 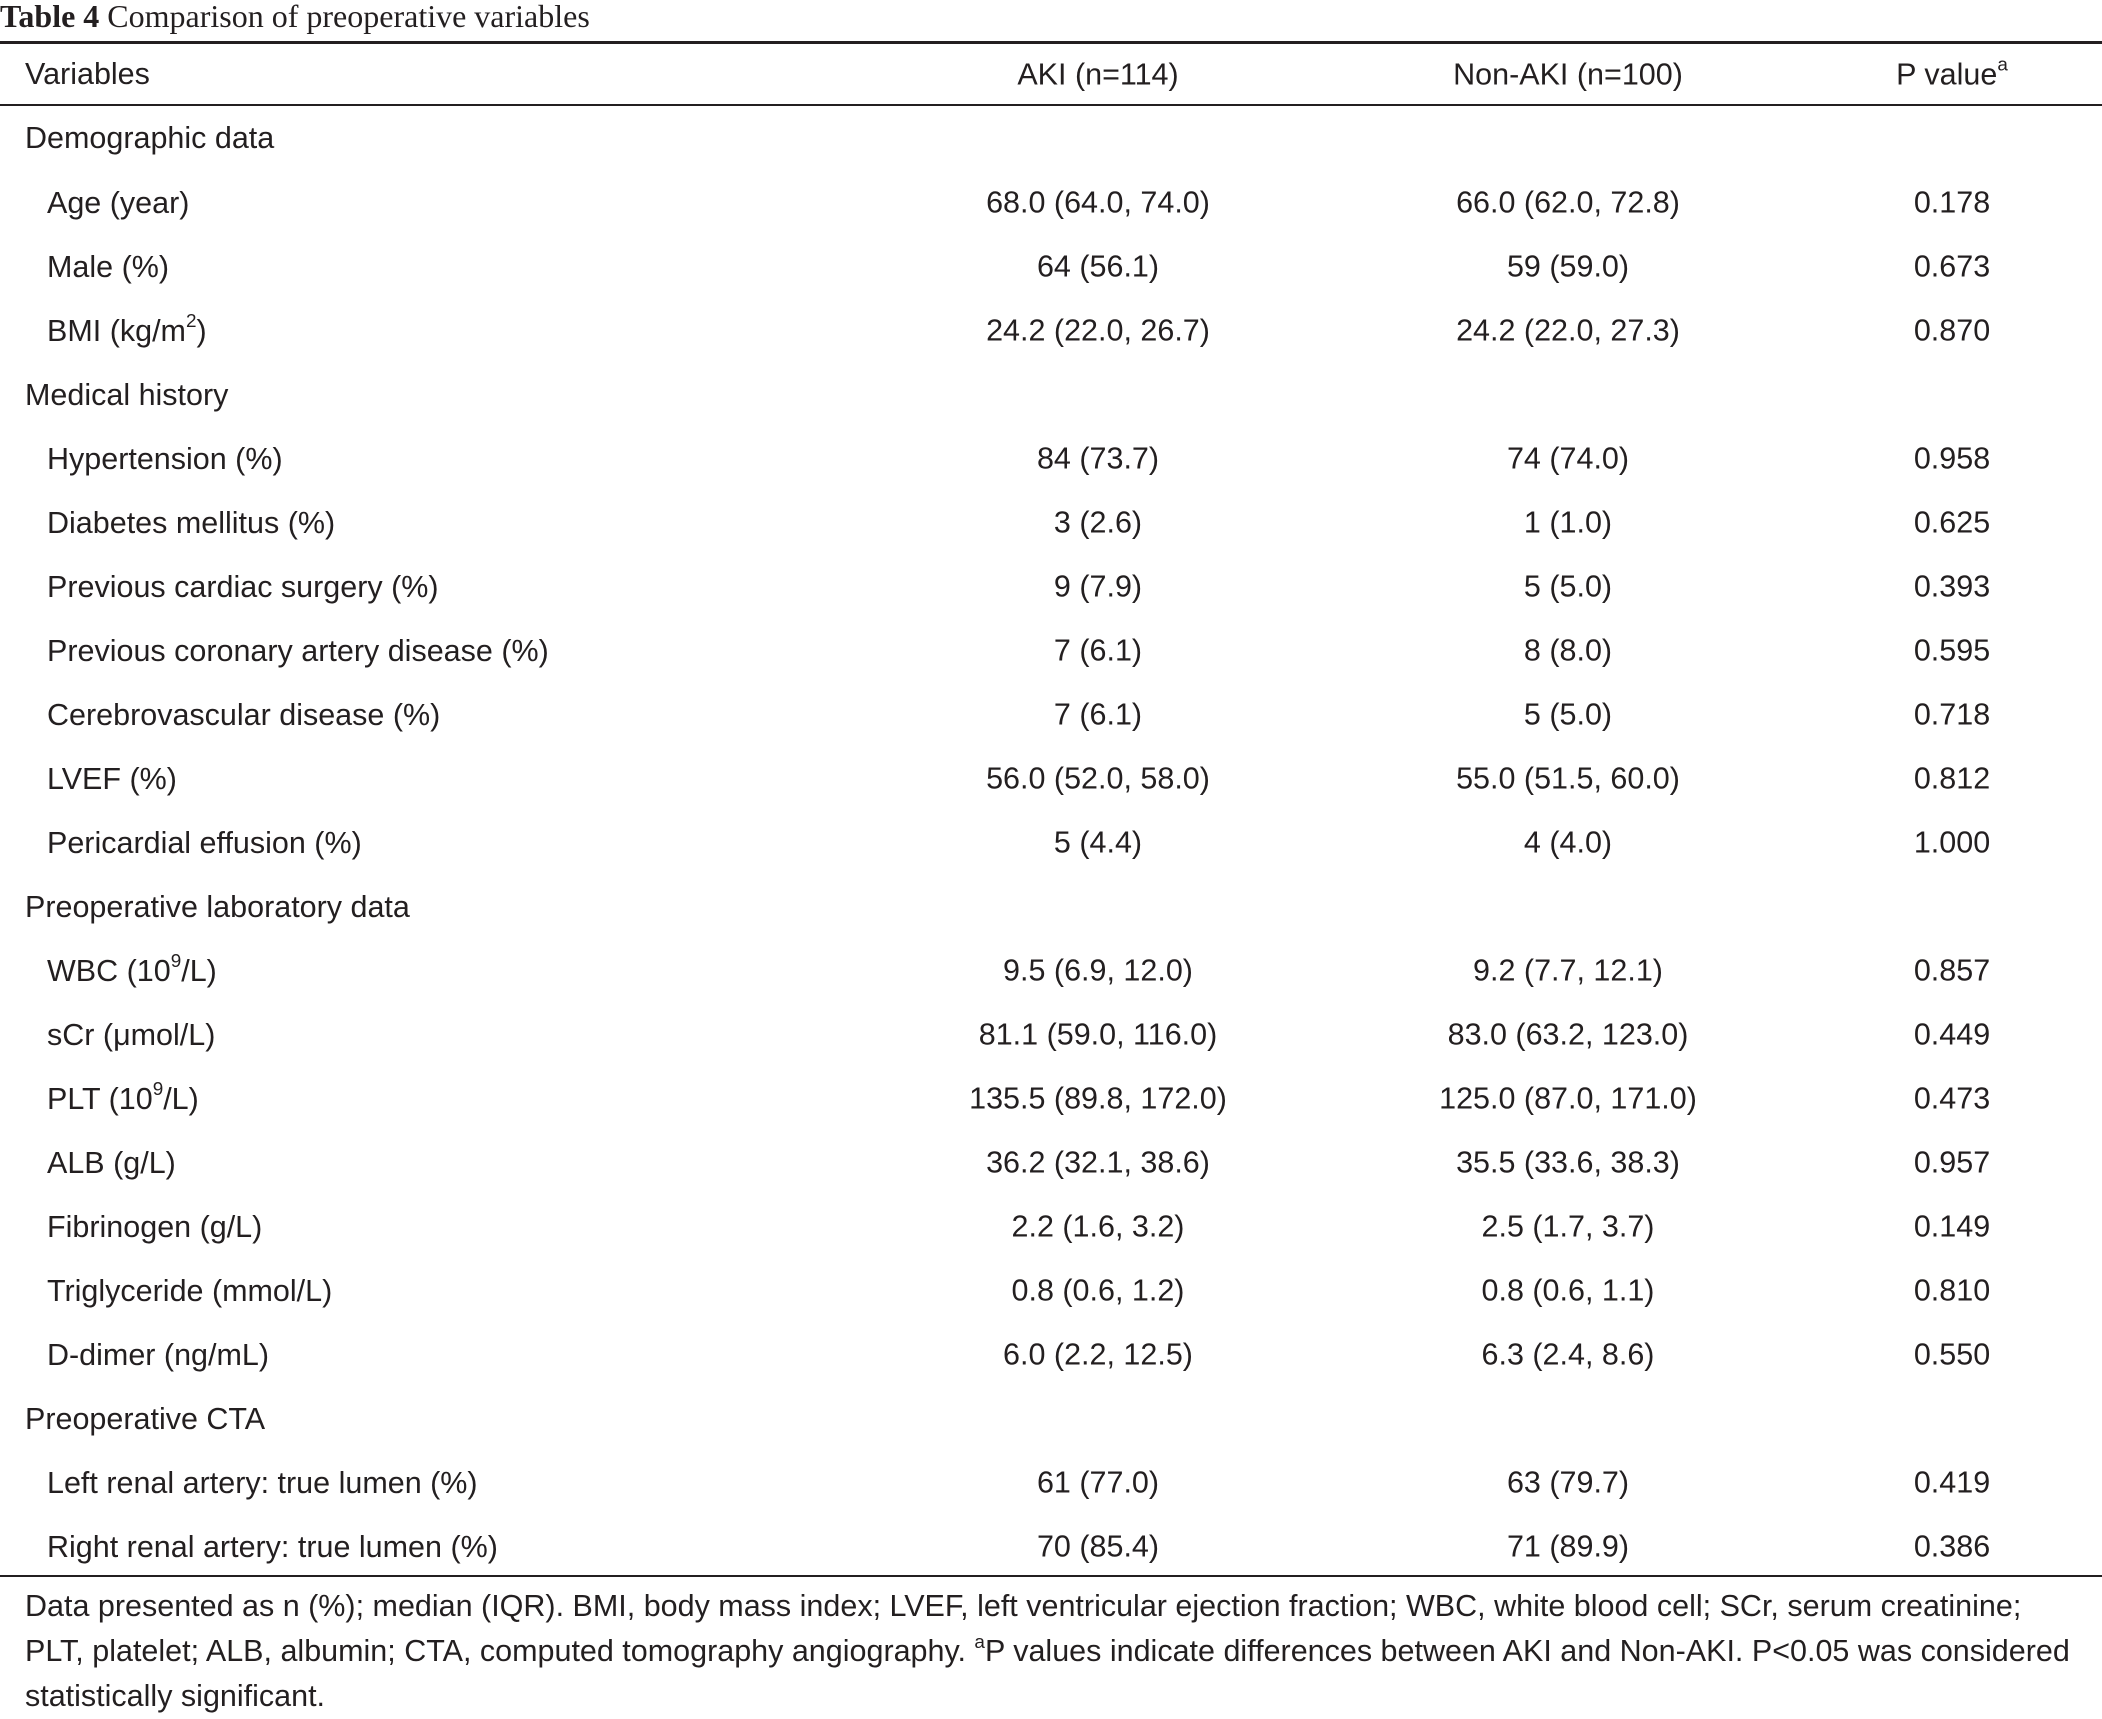 I want to click on non-aki-value: 55.0 (51.5, 60.0), so click(x=1568, y=778).